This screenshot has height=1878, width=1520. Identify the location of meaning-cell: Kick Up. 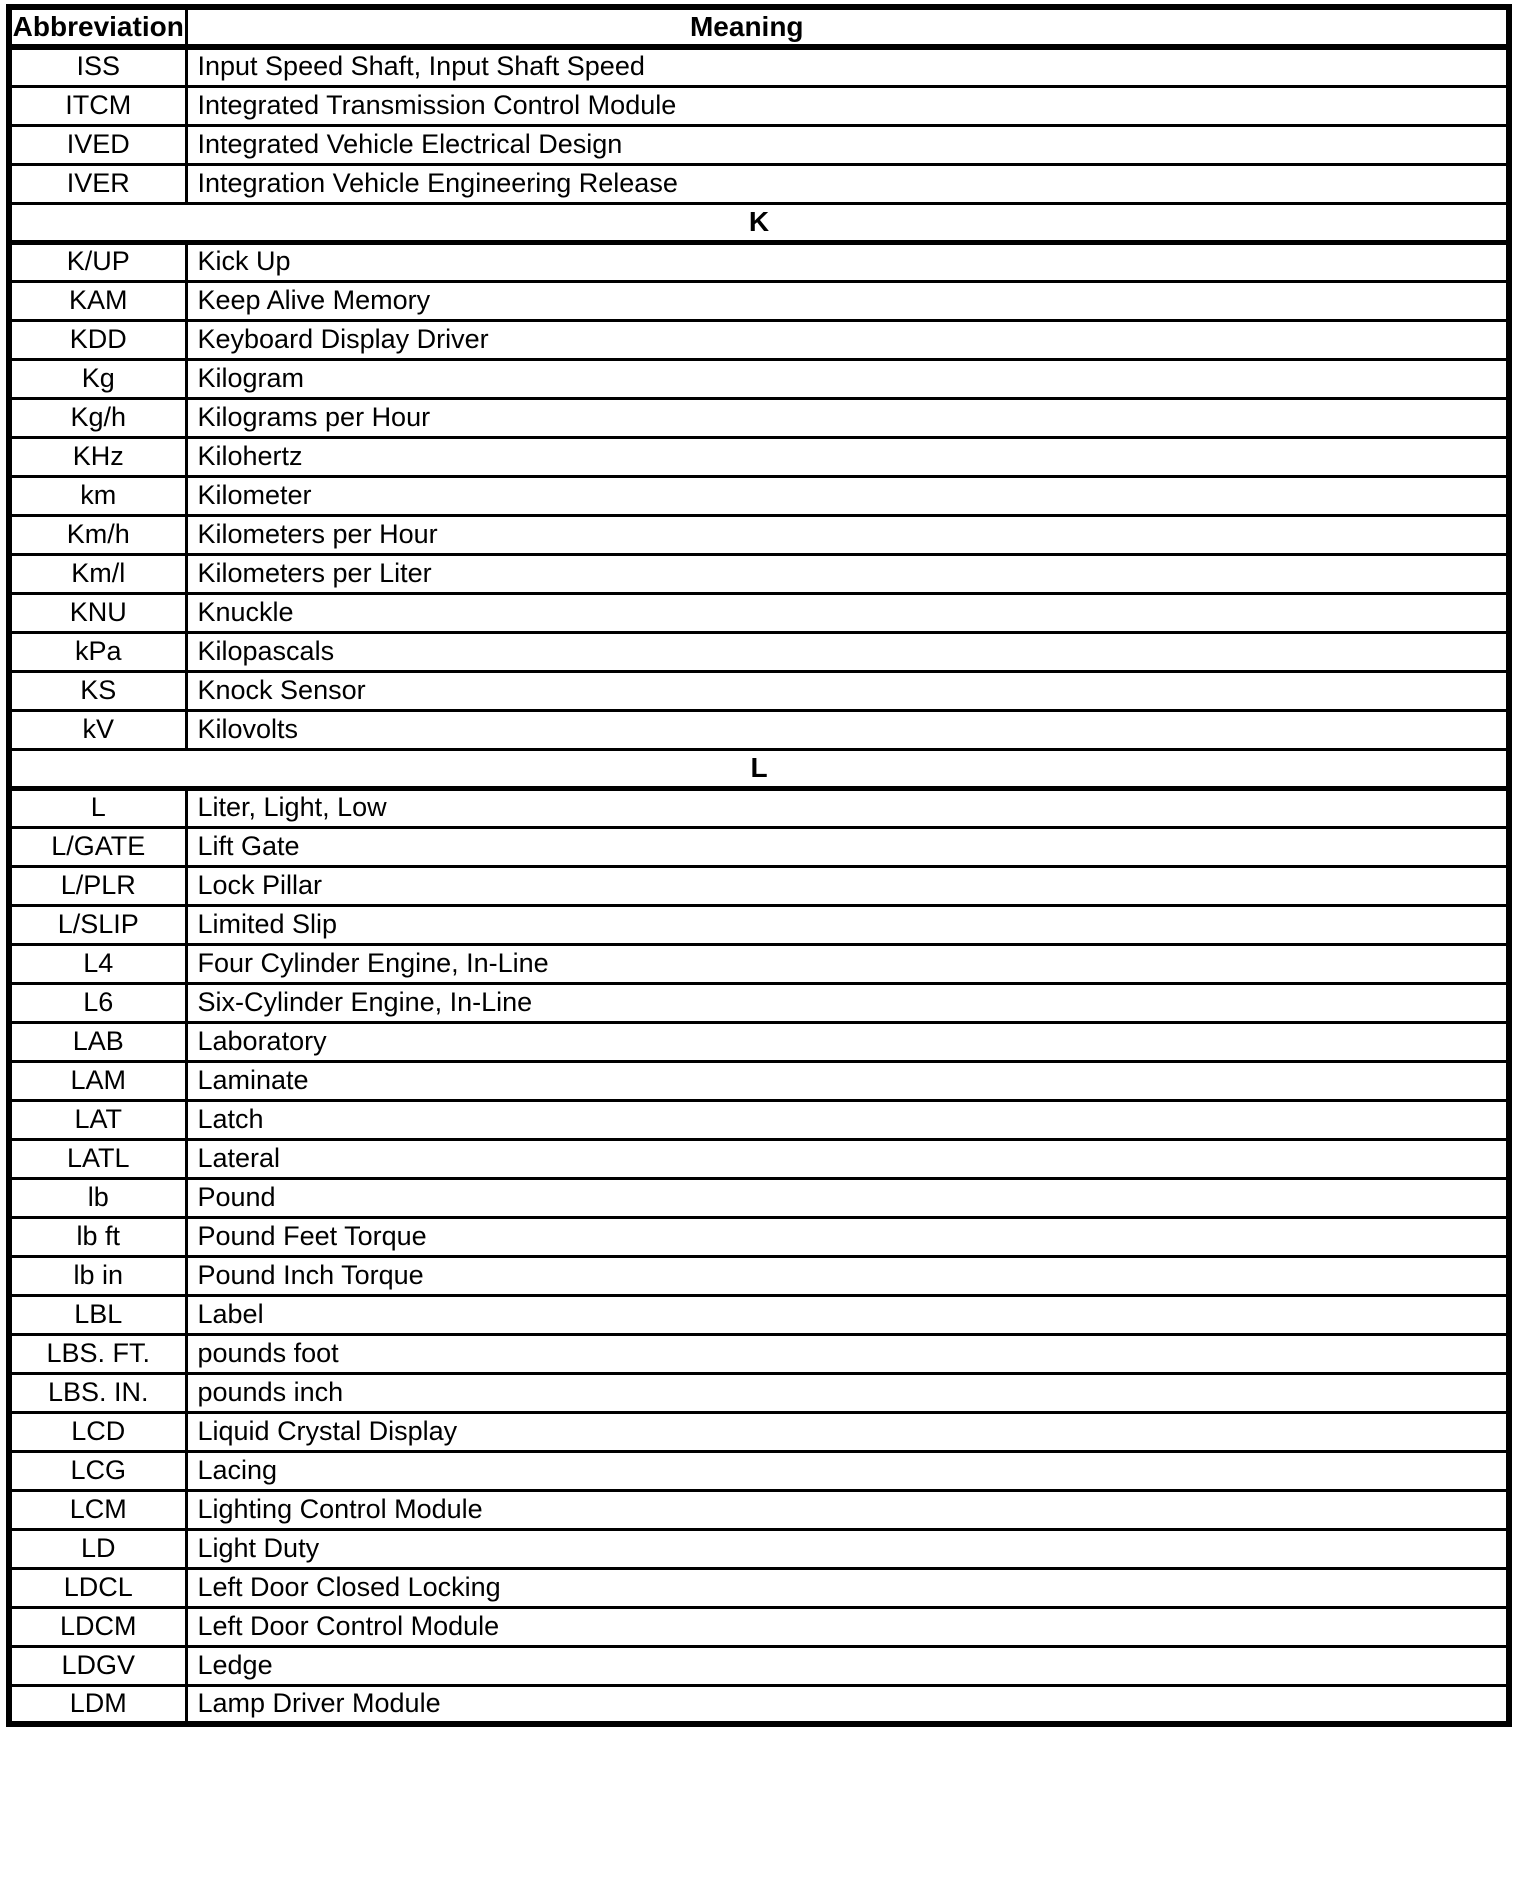
(847, 261).